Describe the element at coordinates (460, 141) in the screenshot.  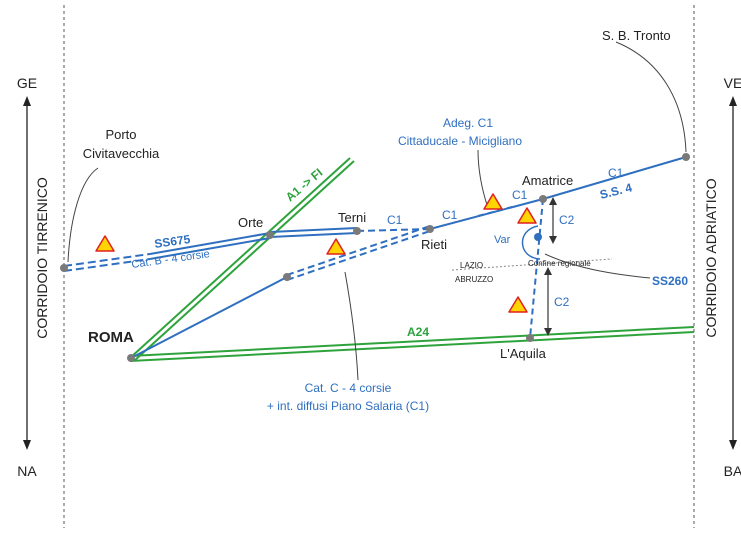
I see `adeg-label-line2: Cittaducale - Micigliano` at that location.